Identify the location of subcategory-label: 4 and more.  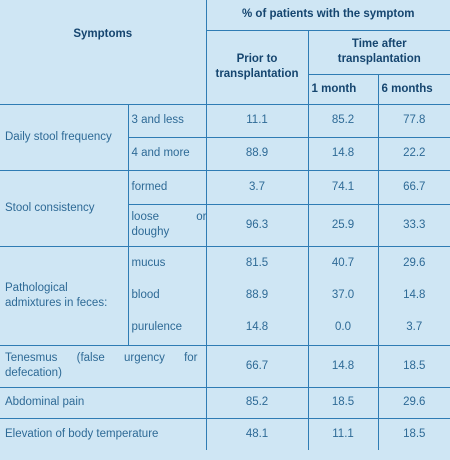
(167, 154).